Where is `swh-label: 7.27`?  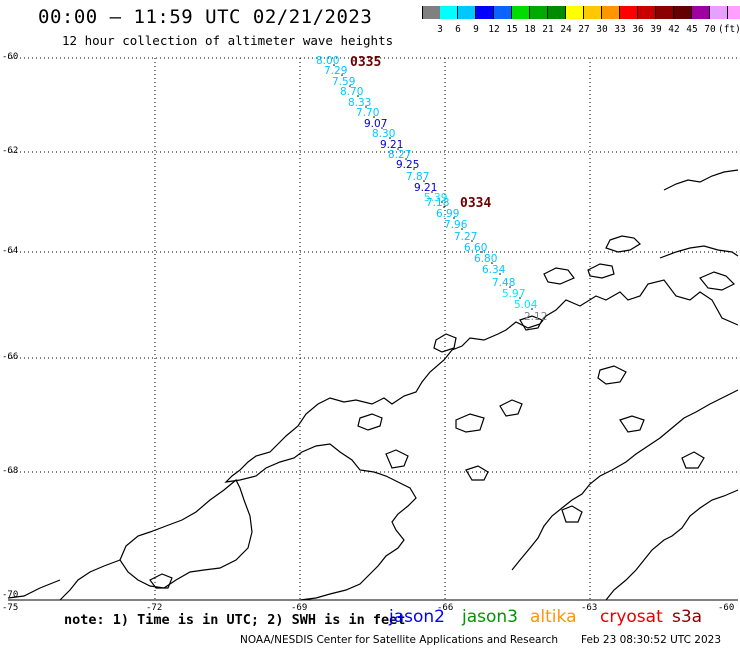 swh-label: 7.27 is located at coordinates (465, 237).